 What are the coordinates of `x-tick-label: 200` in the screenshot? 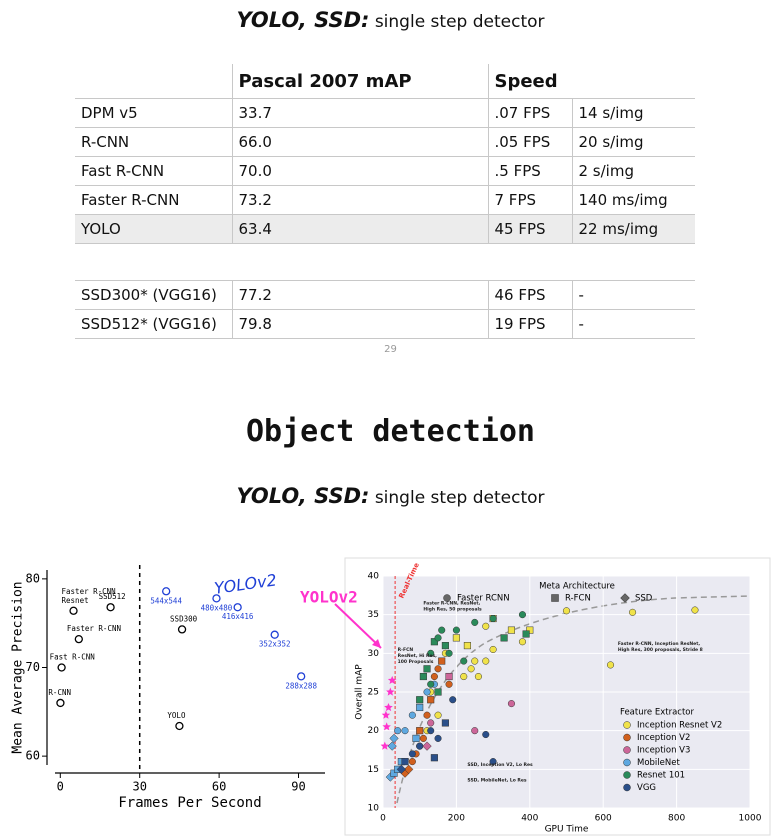 It's located at (456, 819).